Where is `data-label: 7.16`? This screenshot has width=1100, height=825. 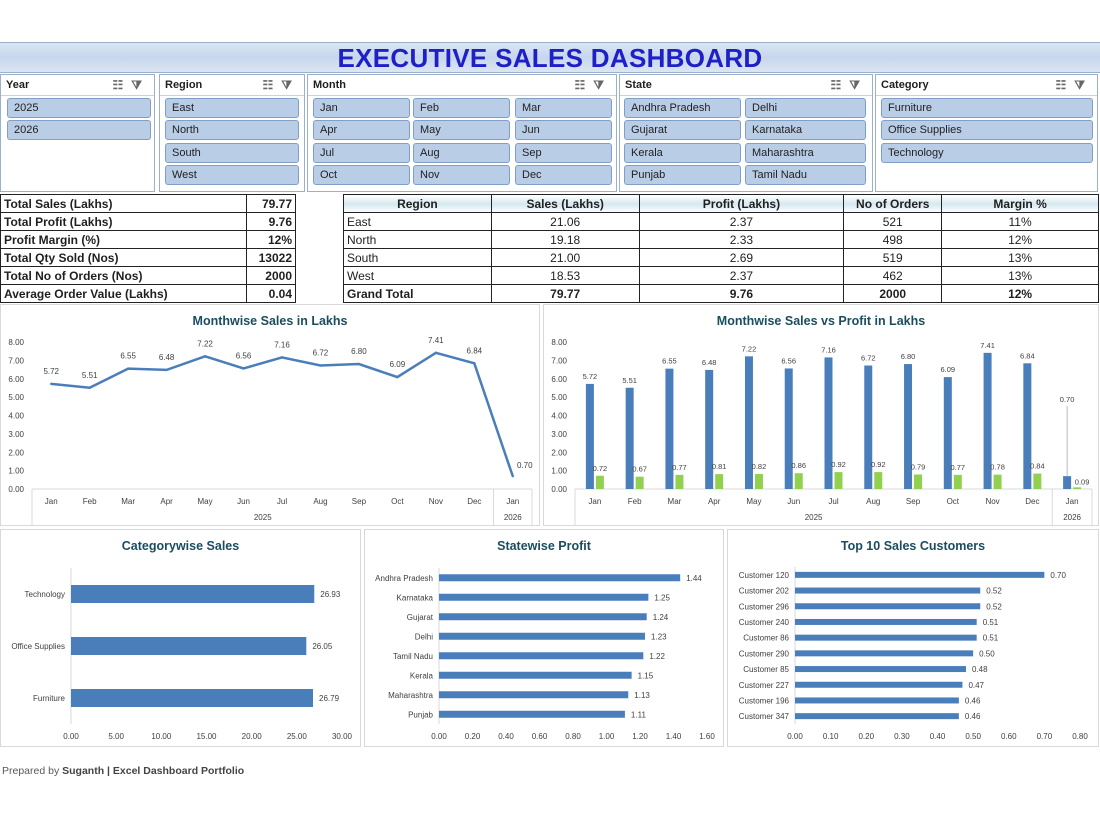 data-label: 7.16 is located at coordinates (282, 344).